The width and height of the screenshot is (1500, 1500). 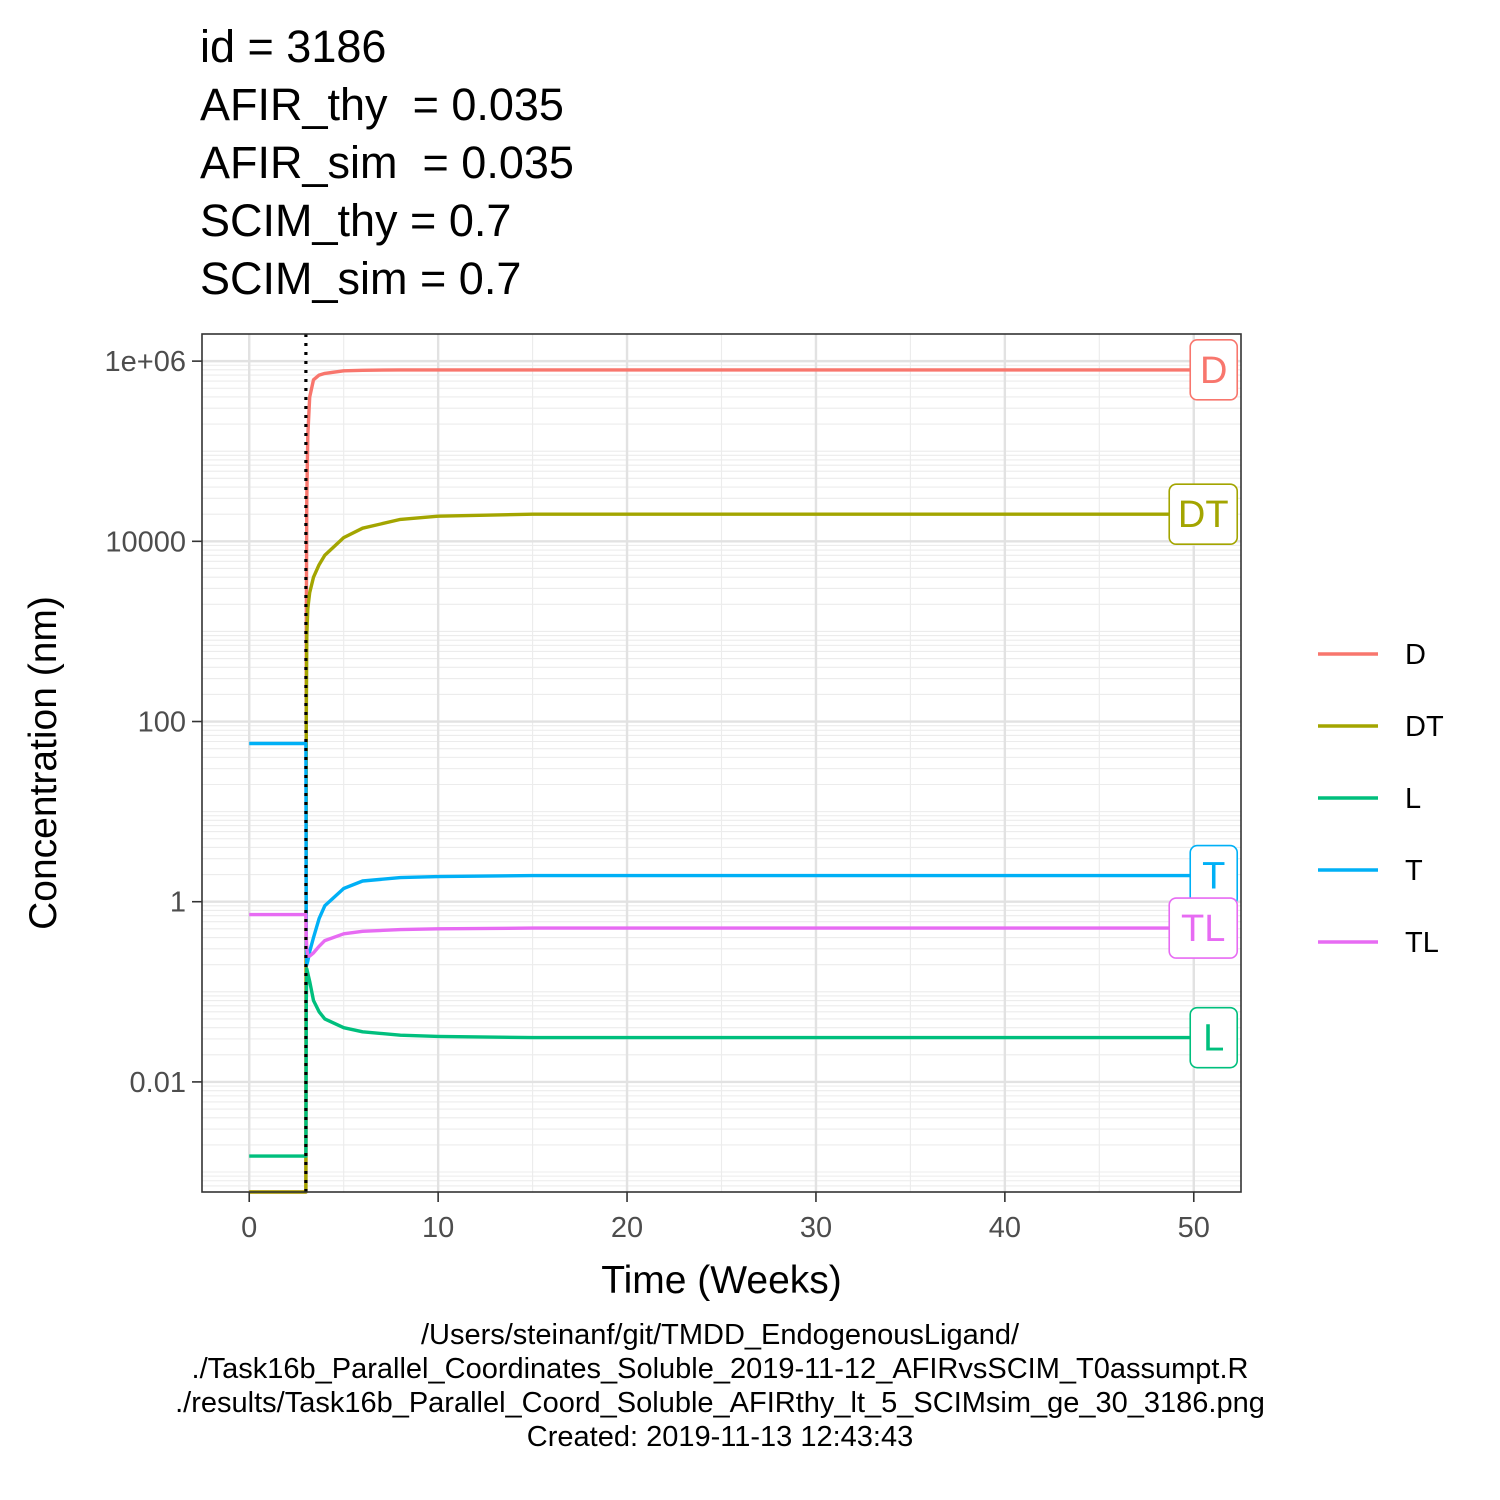 I want to click on end-label-box-d, so click(x=1214, y=370).